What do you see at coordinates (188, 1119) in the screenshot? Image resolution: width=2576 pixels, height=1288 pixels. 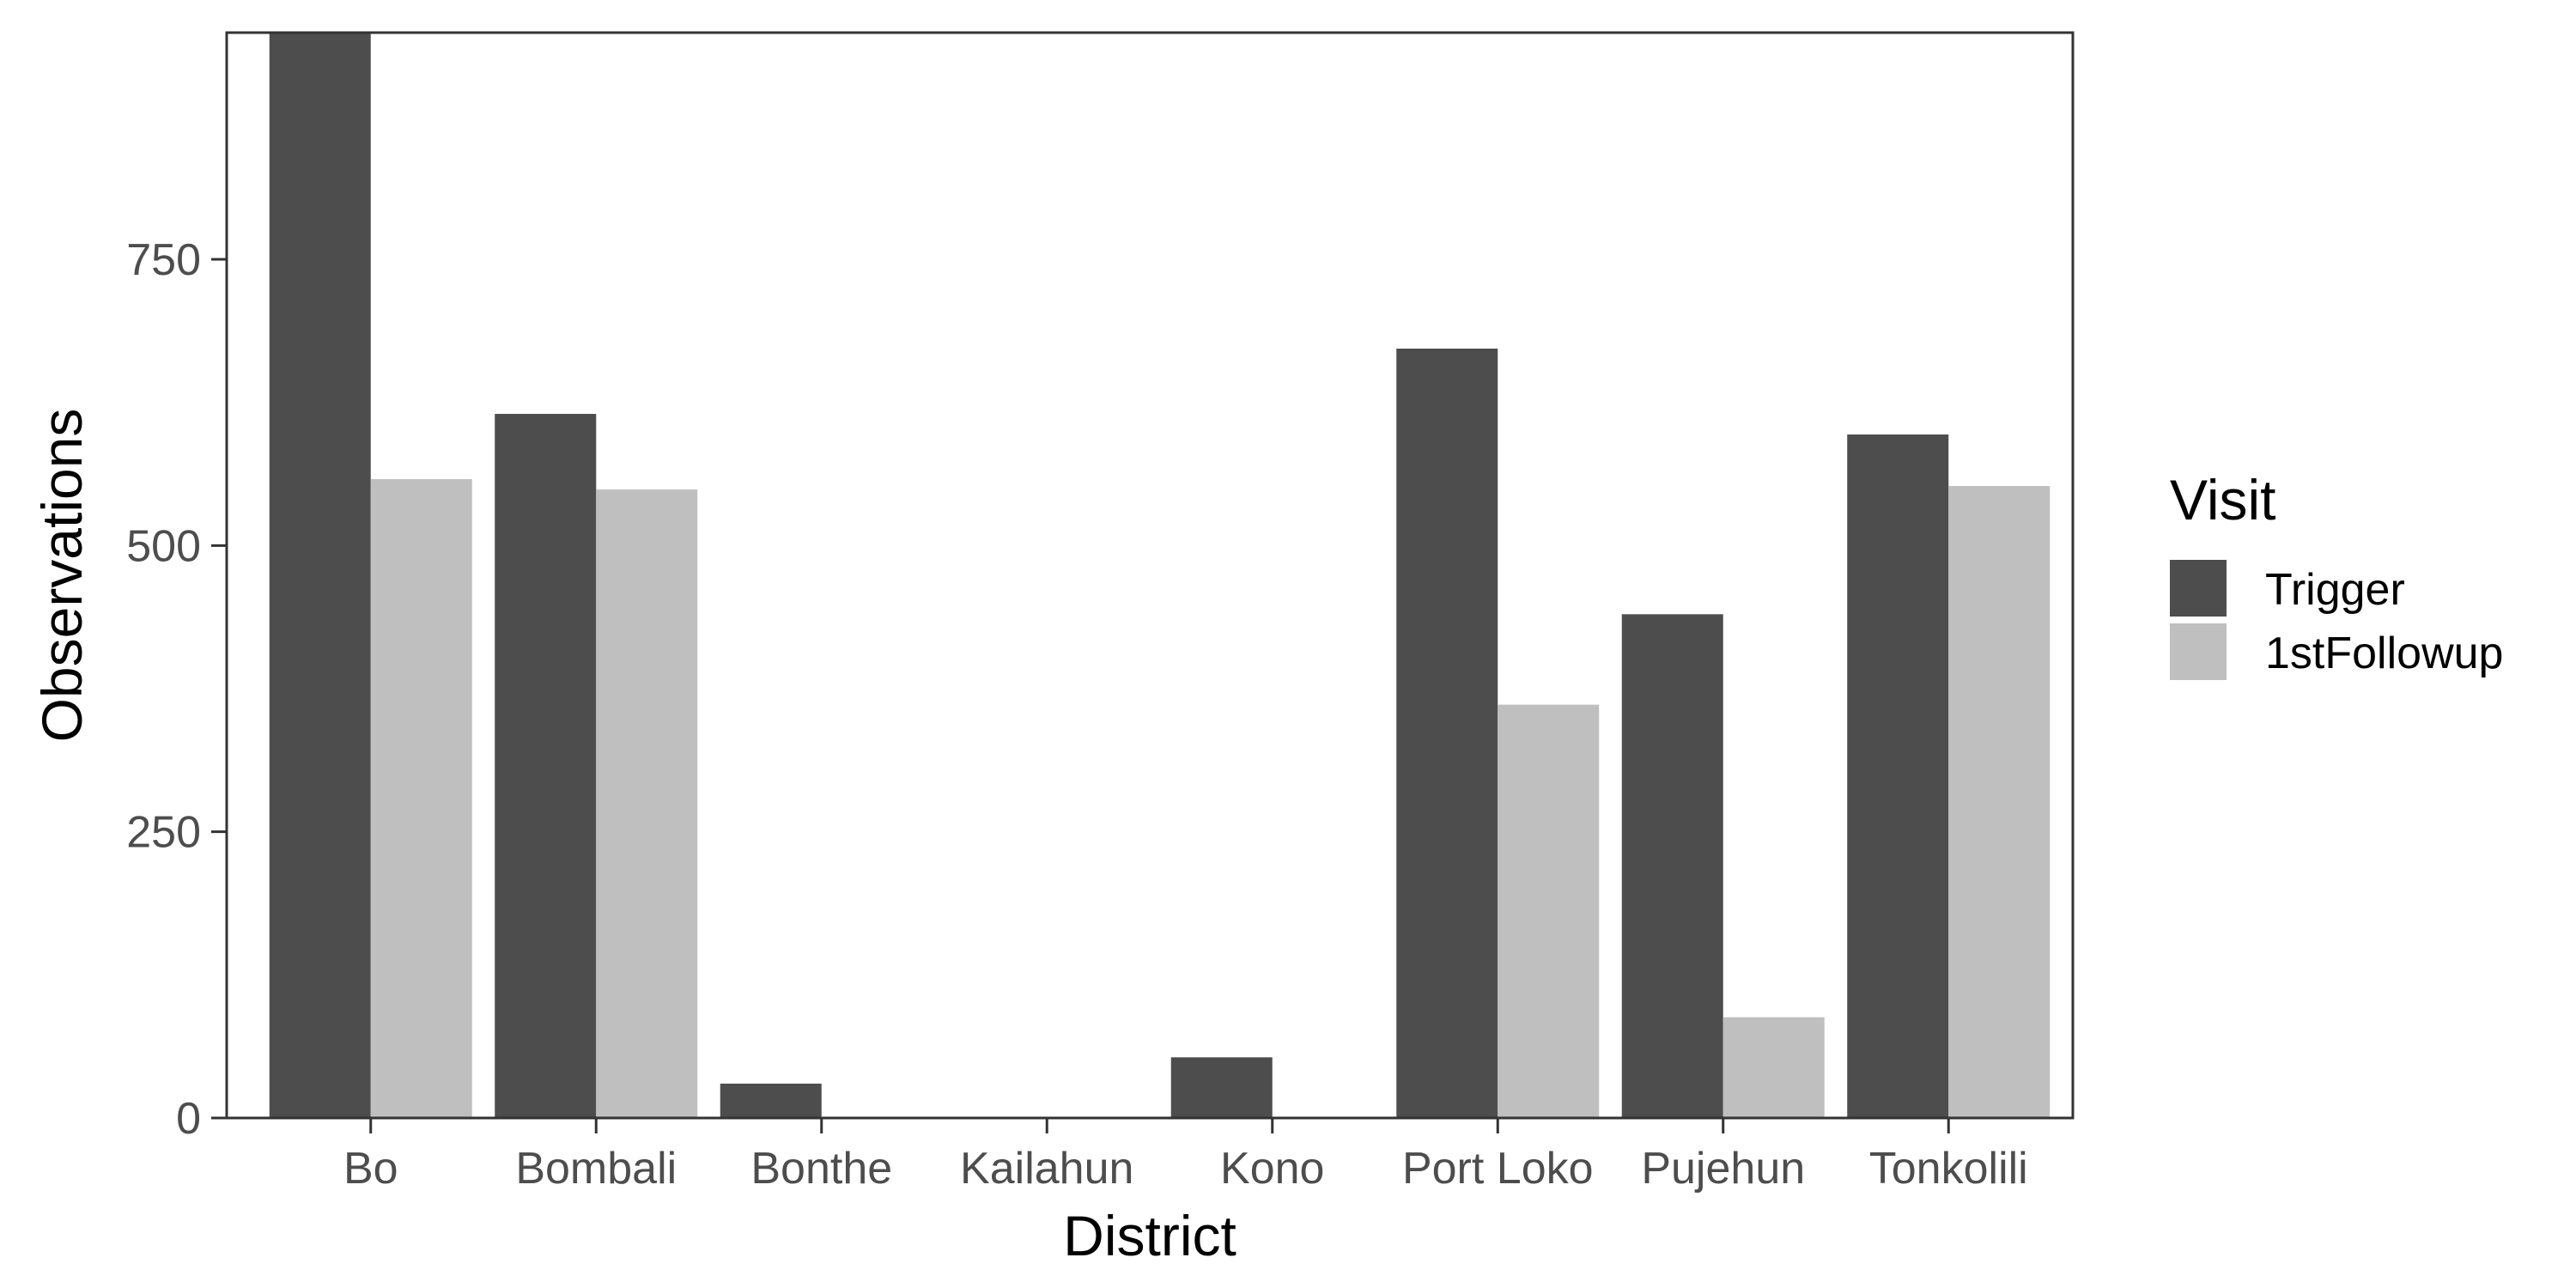 I see `y-tick-label: 0` at bounding box center [188, 1119].